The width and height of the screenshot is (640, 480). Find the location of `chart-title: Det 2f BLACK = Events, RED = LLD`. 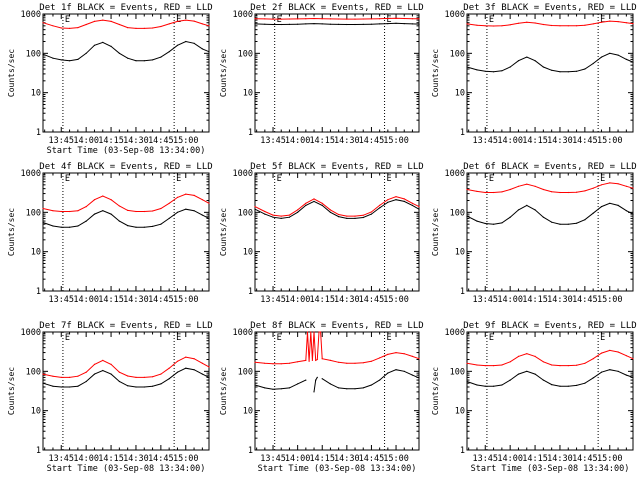

chart-title: Det 2f BLACK = Events, RED = LLD is located at coordinates (336, 8).